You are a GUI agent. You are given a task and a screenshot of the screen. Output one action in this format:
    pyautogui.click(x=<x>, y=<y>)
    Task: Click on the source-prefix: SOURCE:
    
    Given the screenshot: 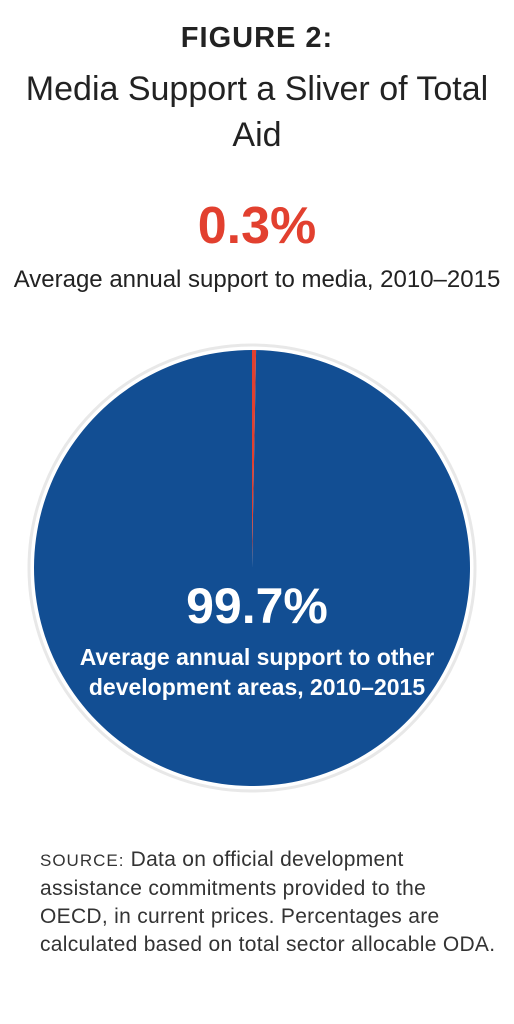 What is the action you would take?
    pyautogui.click(x=82, y=860)
    